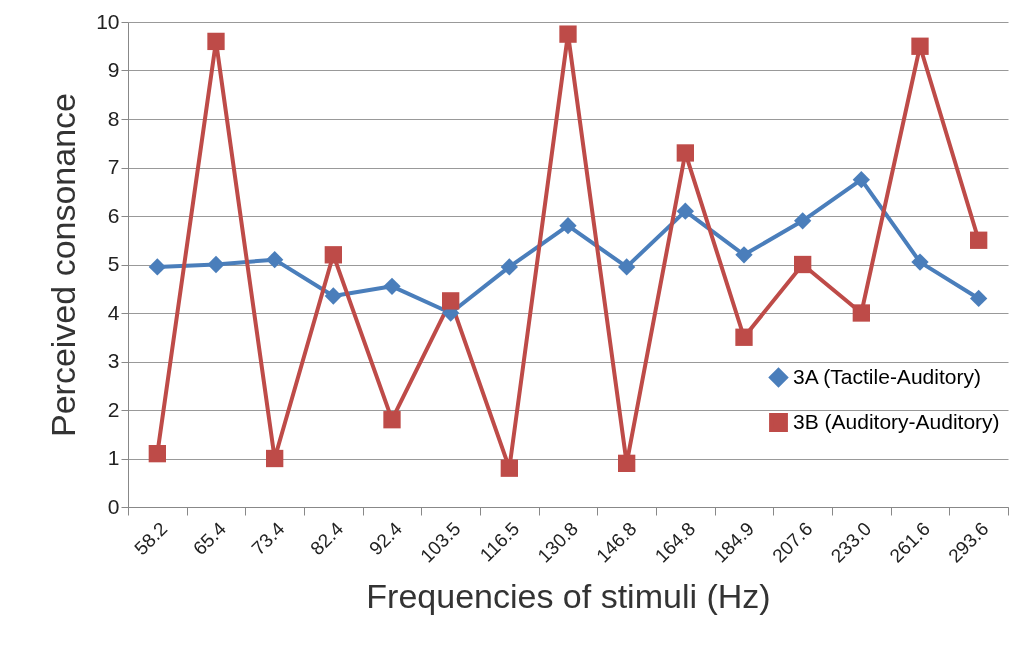  I want to click on x-tick-label: 73.4, so click(268, 538).